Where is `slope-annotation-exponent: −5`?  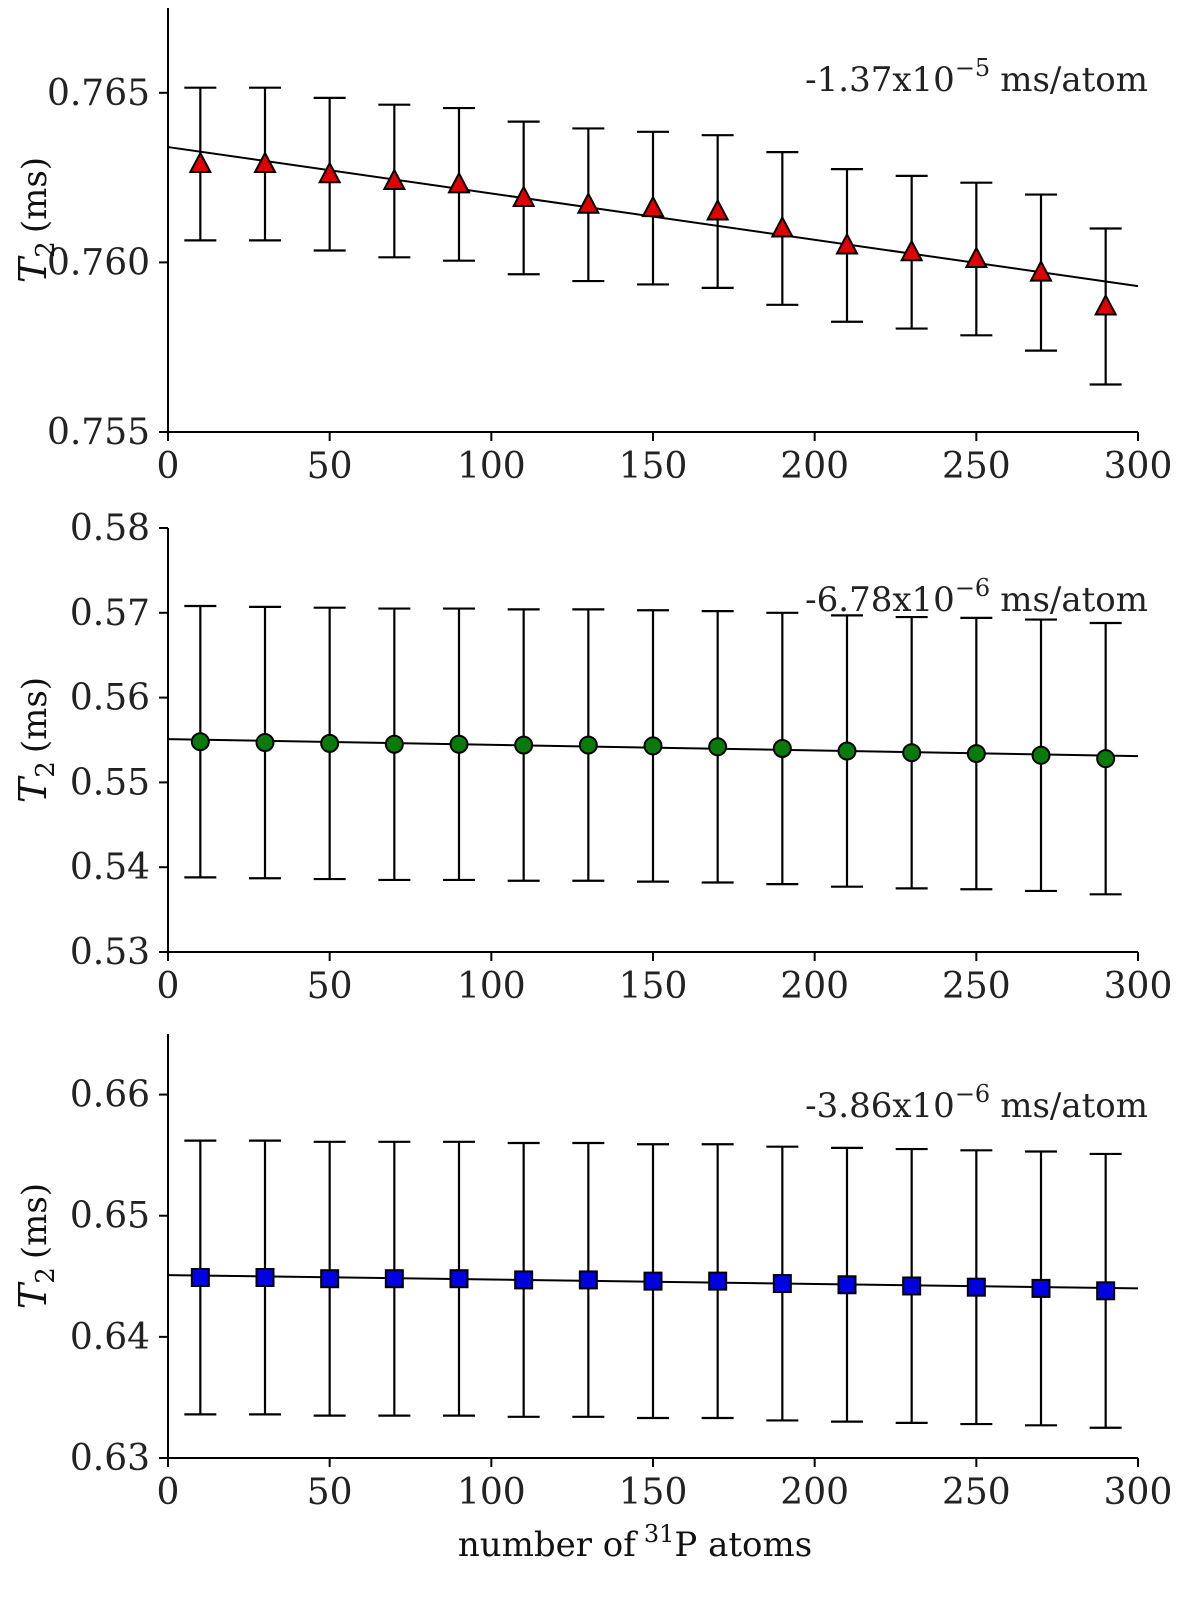
slope-annotation-exponent: −5 is located at coordinates (972, 68).